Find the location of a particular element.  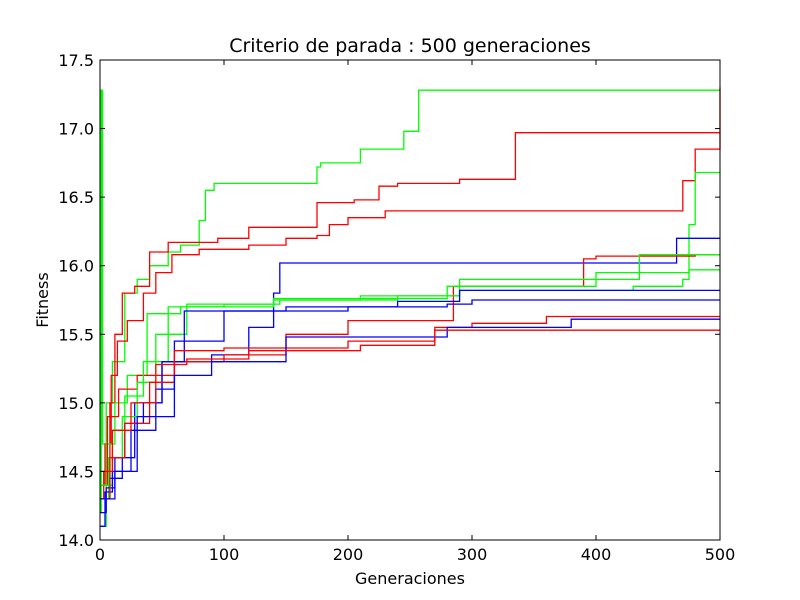

x-tick-label: 0 is located at coordinates (100, 554).